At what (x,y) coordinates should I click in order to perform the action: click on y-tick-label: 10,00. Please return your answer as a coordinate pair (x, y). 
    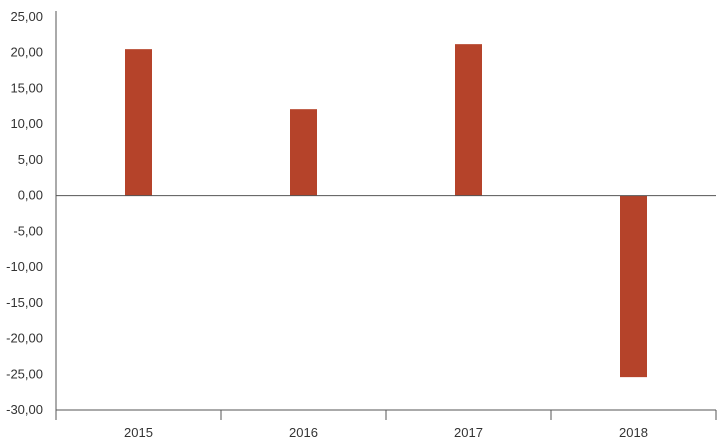
    Looking at the image, I should click on (26, 123).